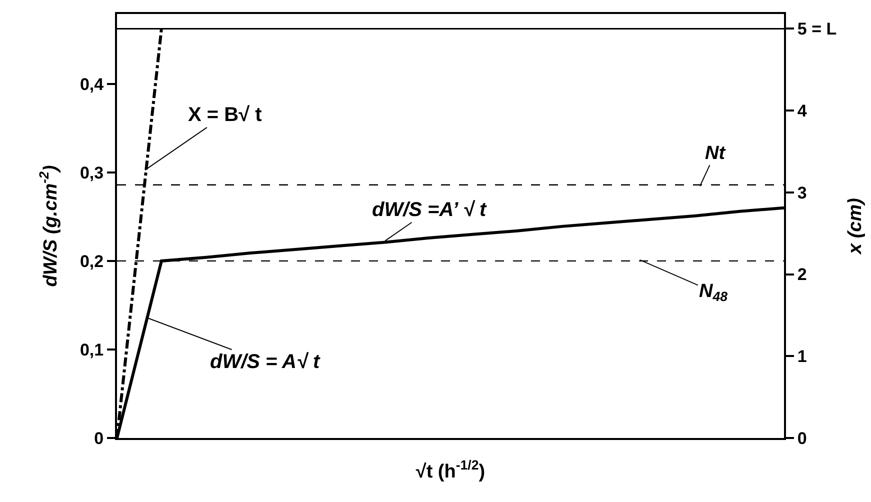 The width and height of the screenshot is (871, 502). What do you see at coordinates (92, 84) in the screenshot?
I see `y-tick-label: 0,4` at bounding box center [92, 84].